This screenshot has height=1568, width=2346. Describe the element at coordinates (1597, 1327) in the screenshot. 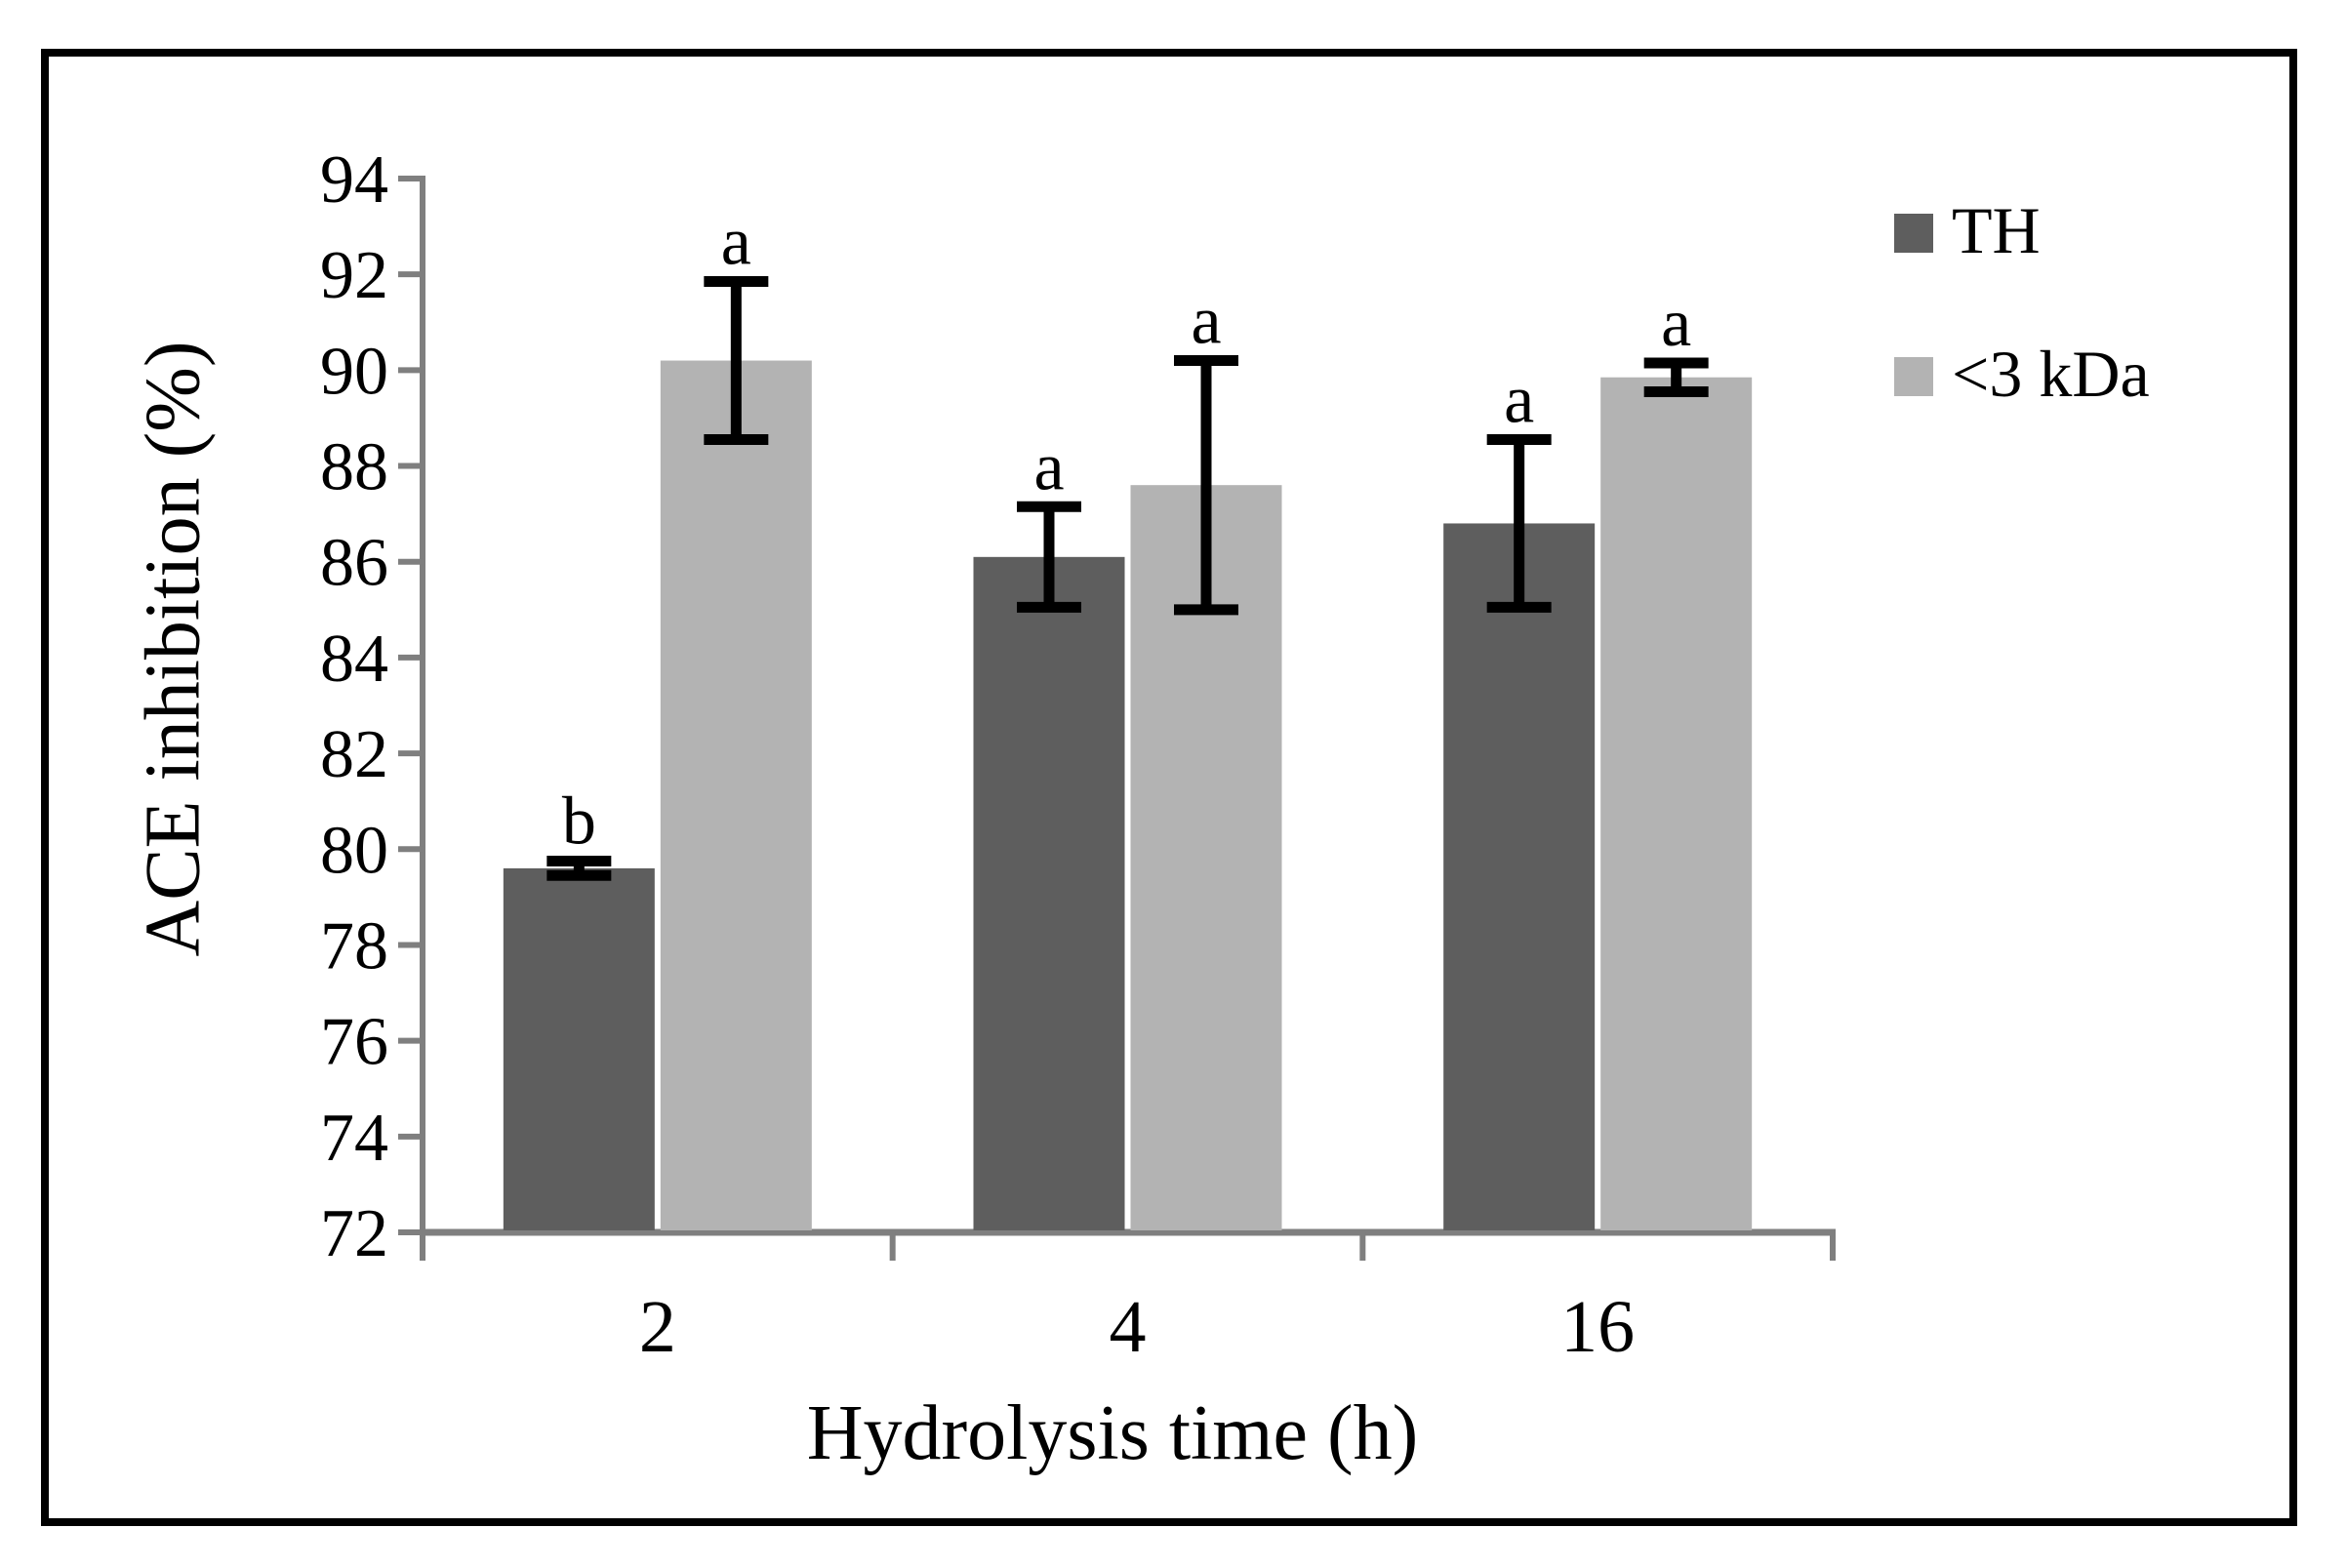

I see `x-category-label: 16` at that location.